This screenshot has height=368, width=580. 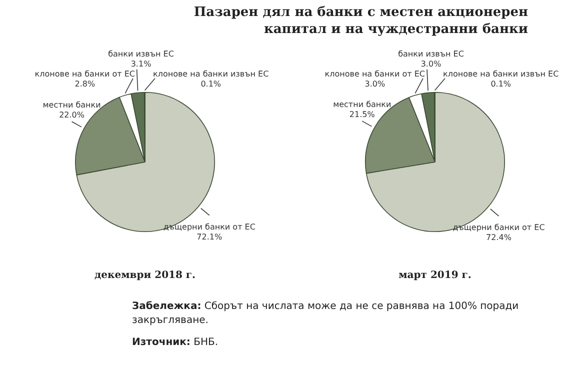 What do you see at coordinates (362, 115) in the screenshot?
I see `data-label: 21.5%` at bounding box center [362, 115].